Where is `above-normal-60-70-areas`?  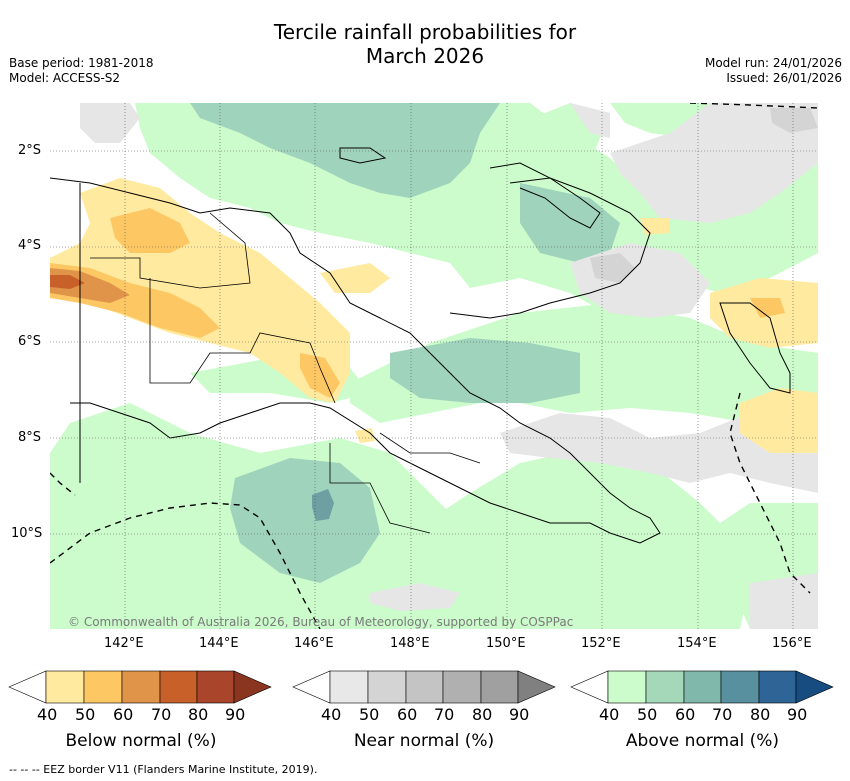
above-normal-60-70-areas is located at coordinates (323, 505).